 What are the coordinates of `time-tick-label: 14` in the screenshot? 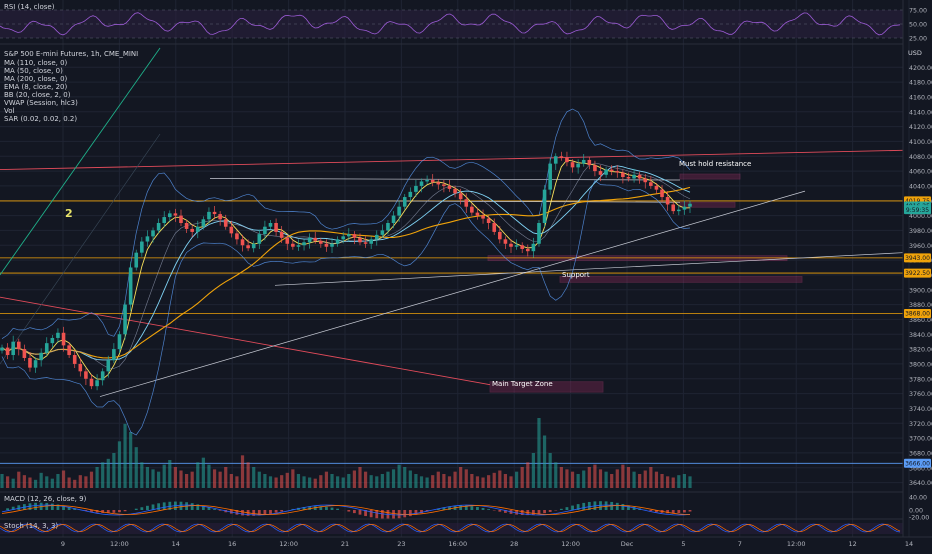 It's located at (909, 544).